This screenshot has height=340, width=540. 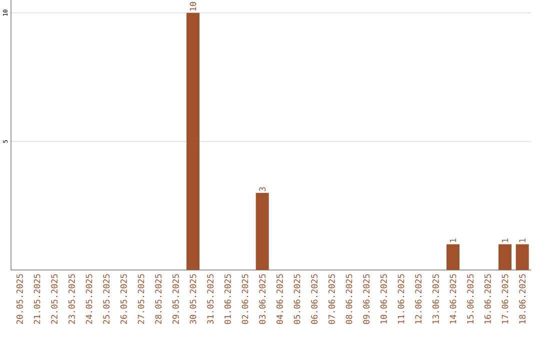 What do you see at coordinates (505, 299) in the screenshot?
I see `x-tick-label: 17.06.2025` at bounding box center [505, 299].